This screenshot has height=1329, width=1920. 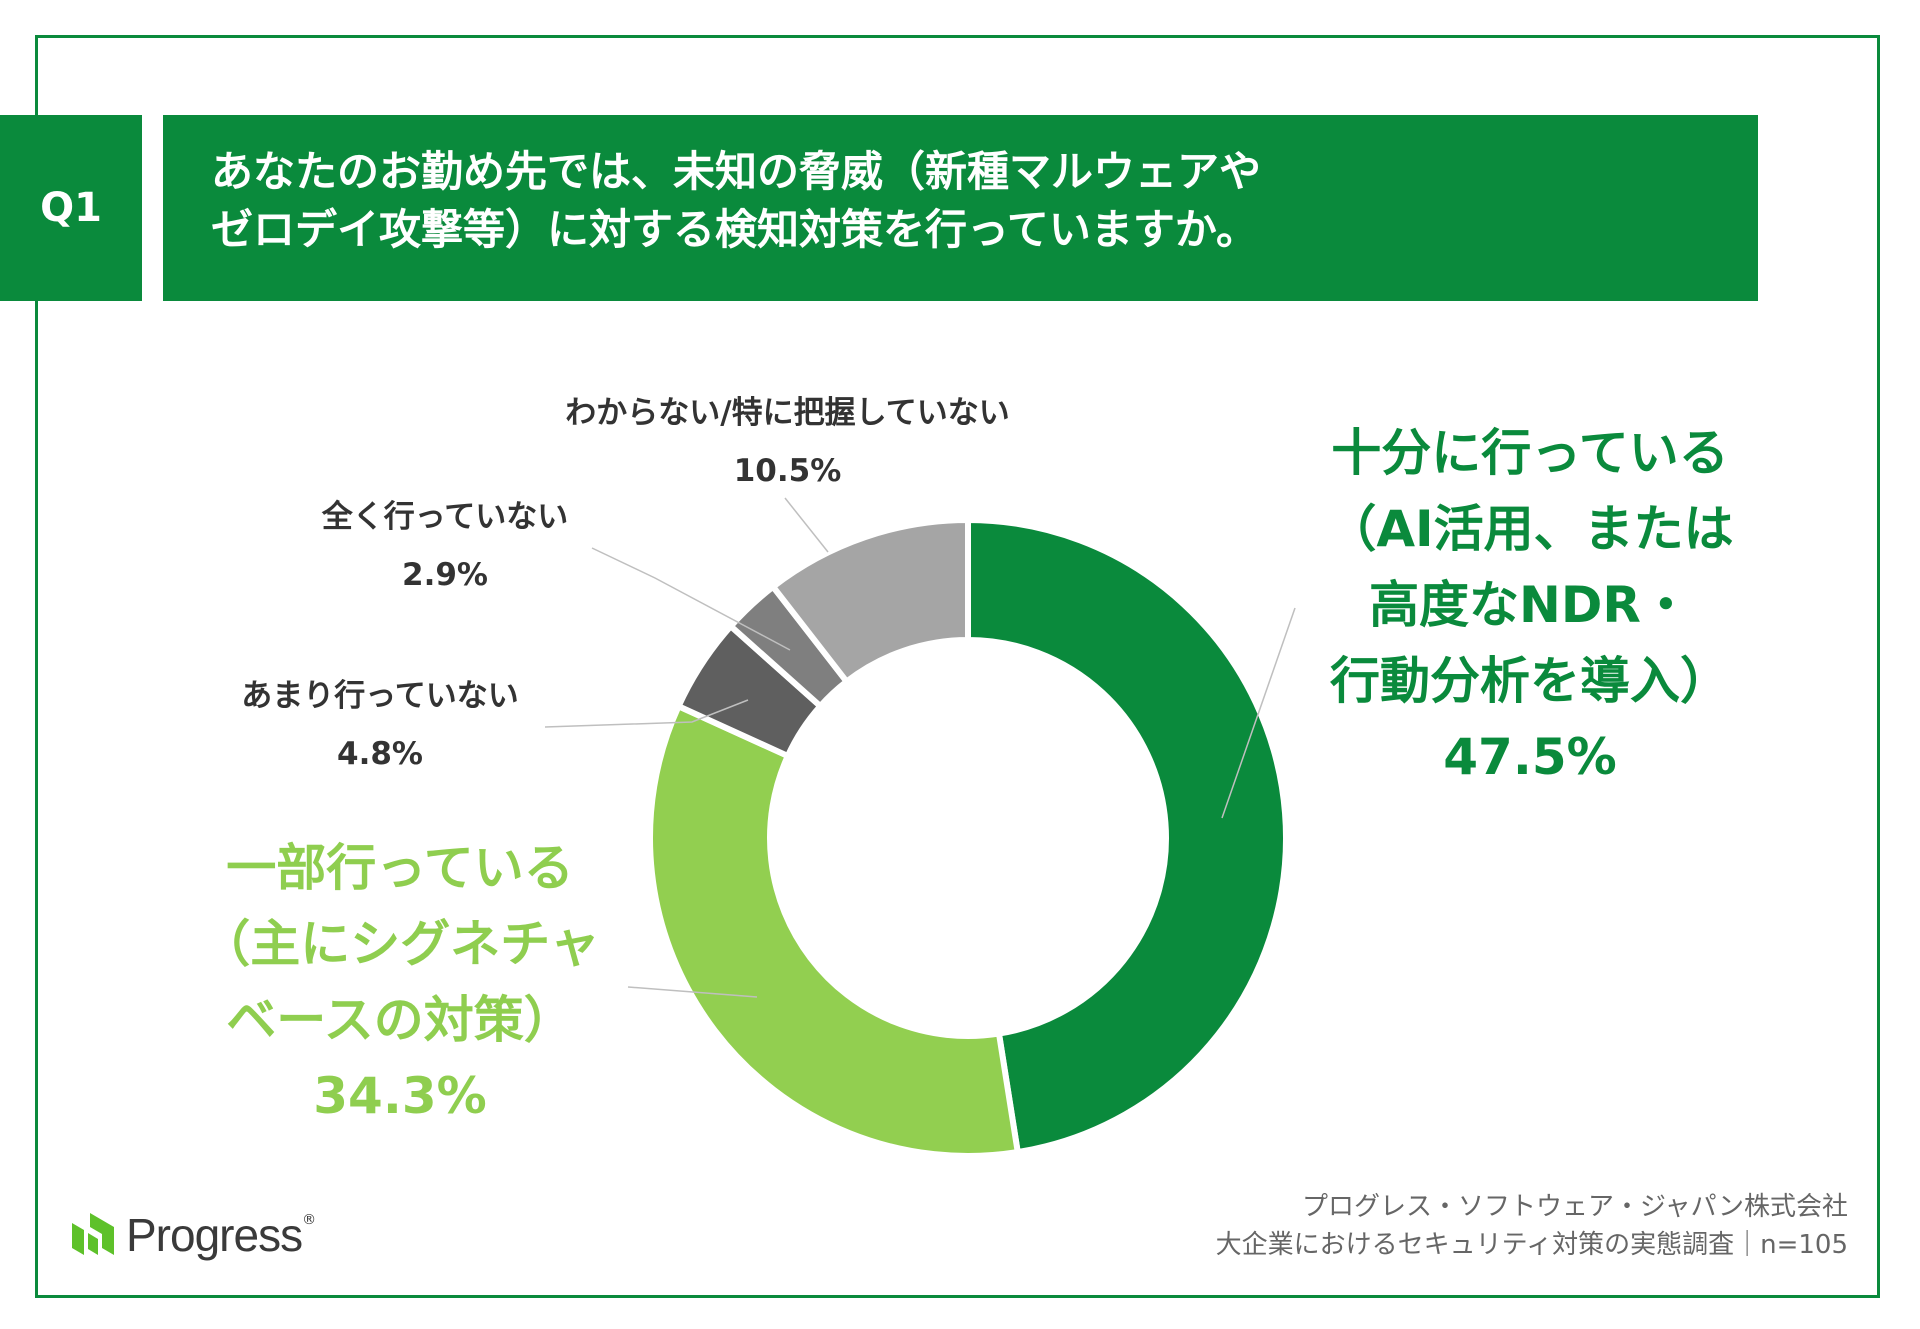 What do you see at coordinates (1258, 713) in the screenshot?
I see `leader-line-fully` at bounding box center [1258, 713].